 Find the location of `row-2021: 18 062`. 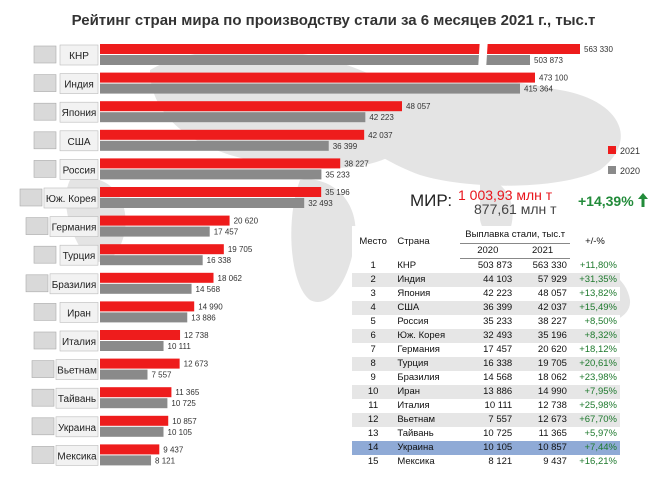

row-2021: 18 062 is located at coordinates (542, 378).